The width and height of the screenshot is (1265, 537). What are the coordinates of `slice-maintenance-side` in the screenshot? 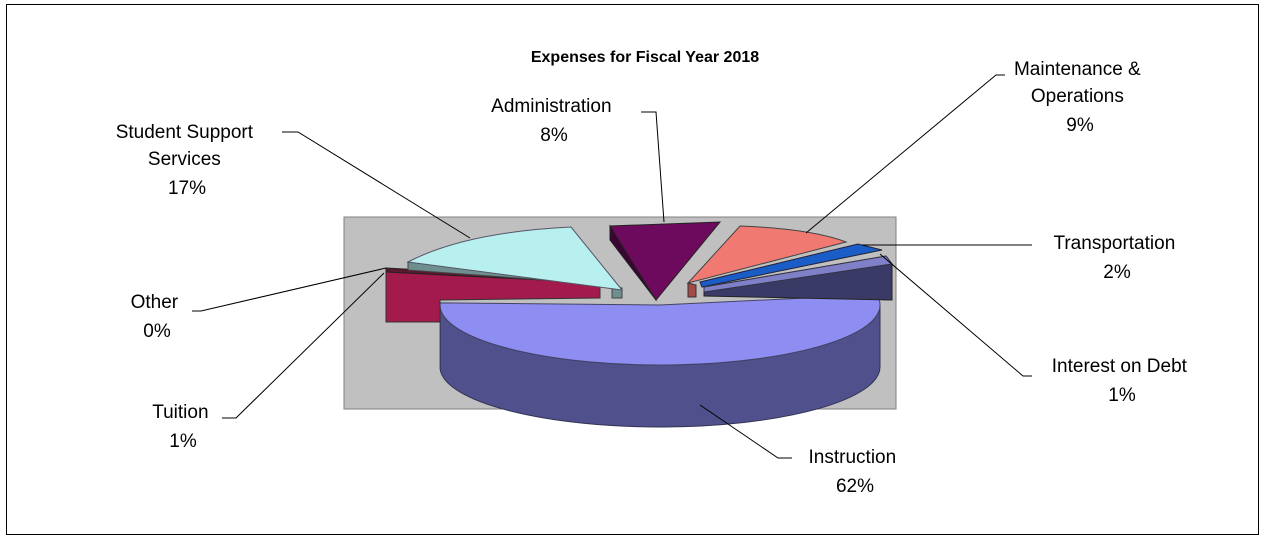 It's located at (692, 290).